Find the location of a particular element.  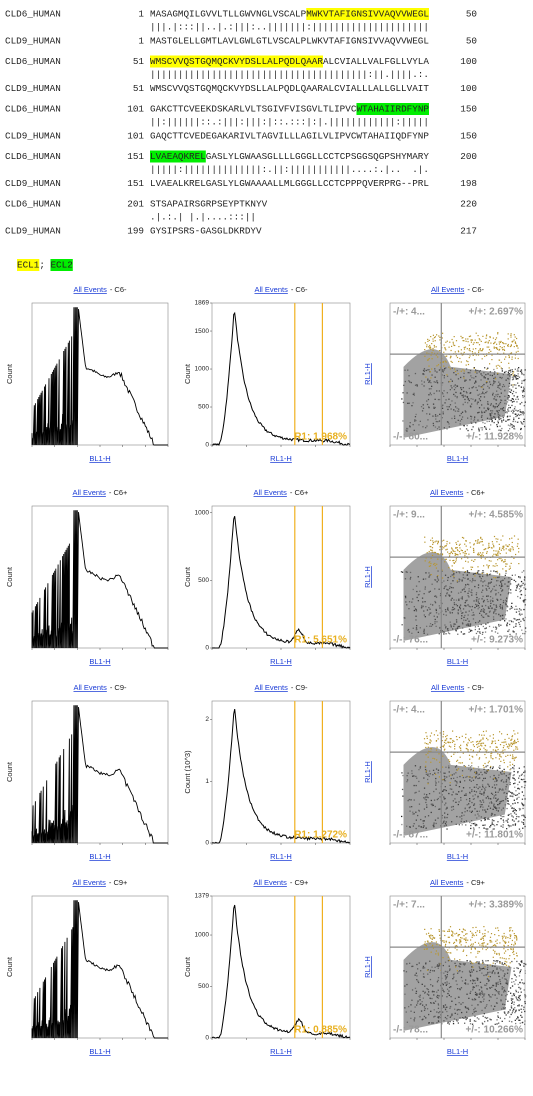

panel-title: All Events - C6- is located at coordinates (100, 289).